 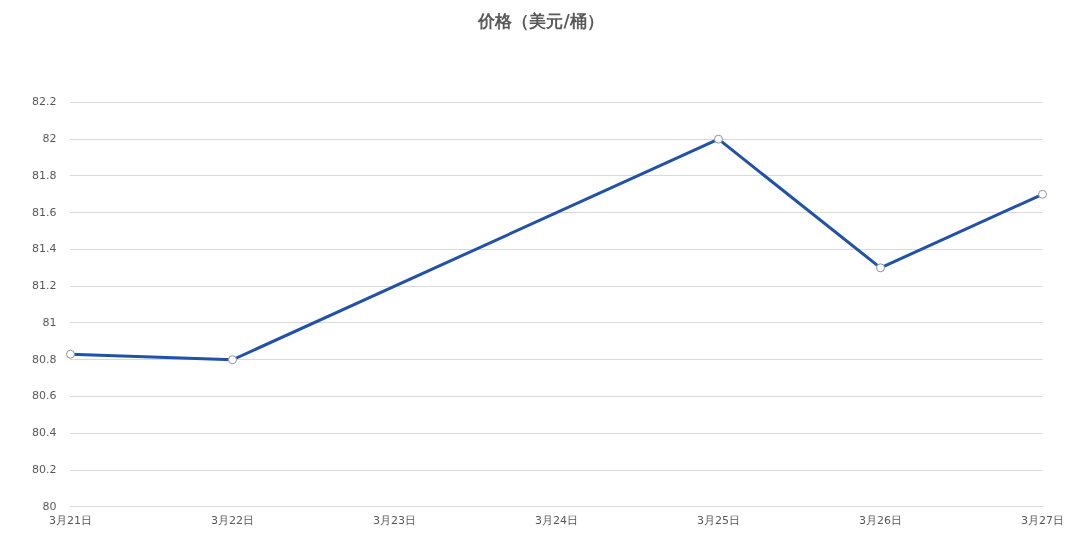 What do you see at coordinates (49, 322) in the screenshot?
I see `y-tick-label: 81` at bounding box center [49, 322].